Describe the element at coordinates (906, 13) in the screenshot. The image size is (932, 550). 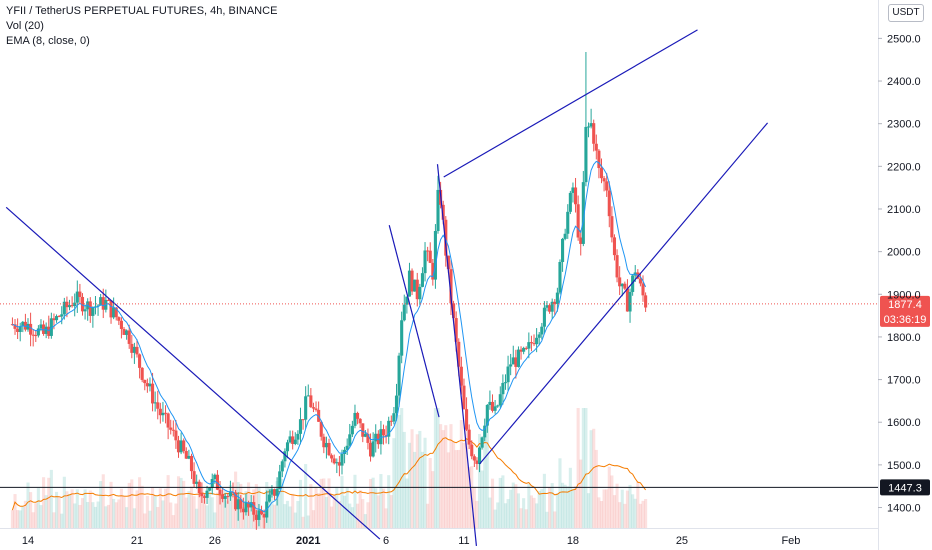
I see `currency-button: USDT` at that location.